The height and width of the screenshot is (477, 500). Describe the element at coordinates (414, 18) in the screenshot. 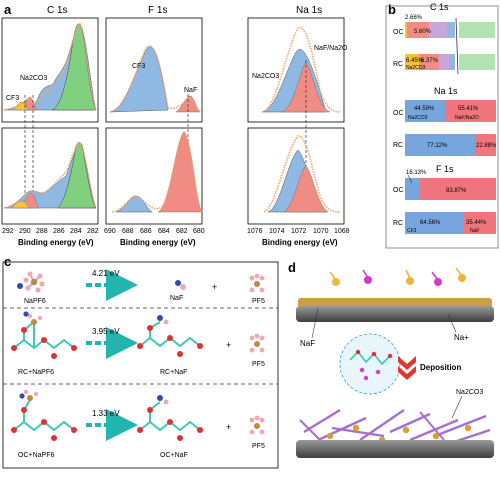

I see `svg-text: 2.66%` at that location.